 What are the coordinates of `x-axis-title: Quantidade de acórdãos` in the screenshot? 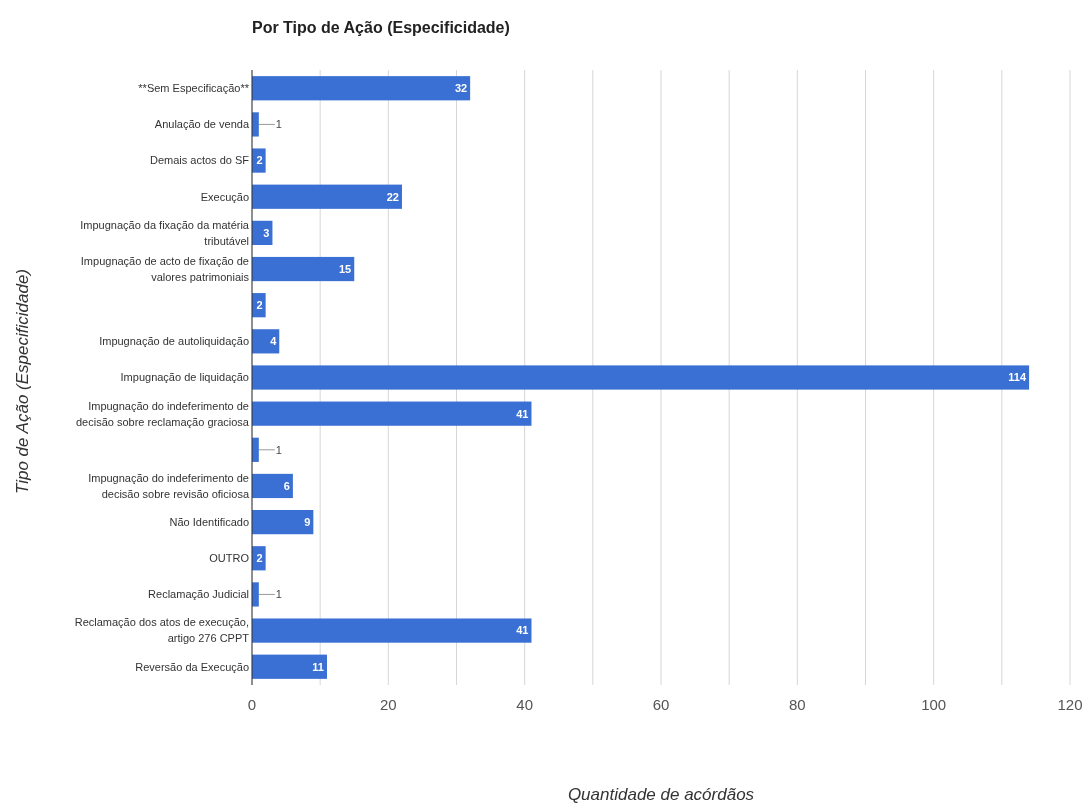 It's located at (661, 794).